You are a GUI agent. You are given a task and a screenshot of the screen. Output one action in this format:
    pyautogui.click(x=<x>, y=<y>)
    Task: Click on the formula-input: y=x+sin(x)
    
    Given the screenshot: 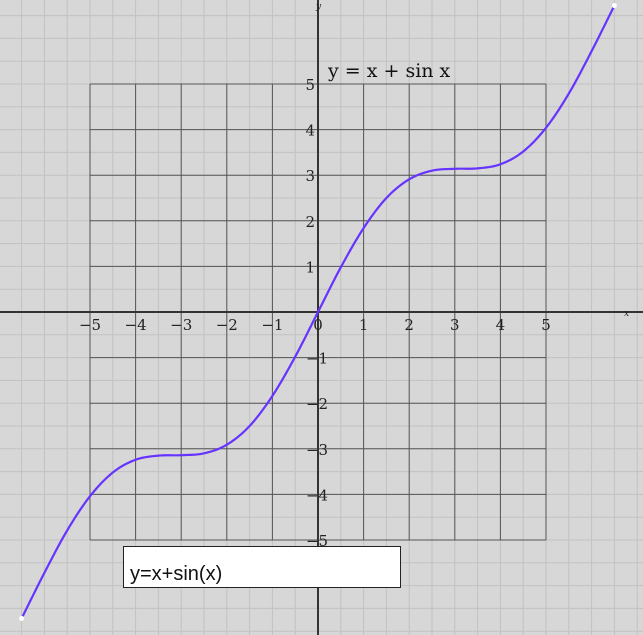 What is the action you would take?
    pyautogui.click(x=262, y=567)
    